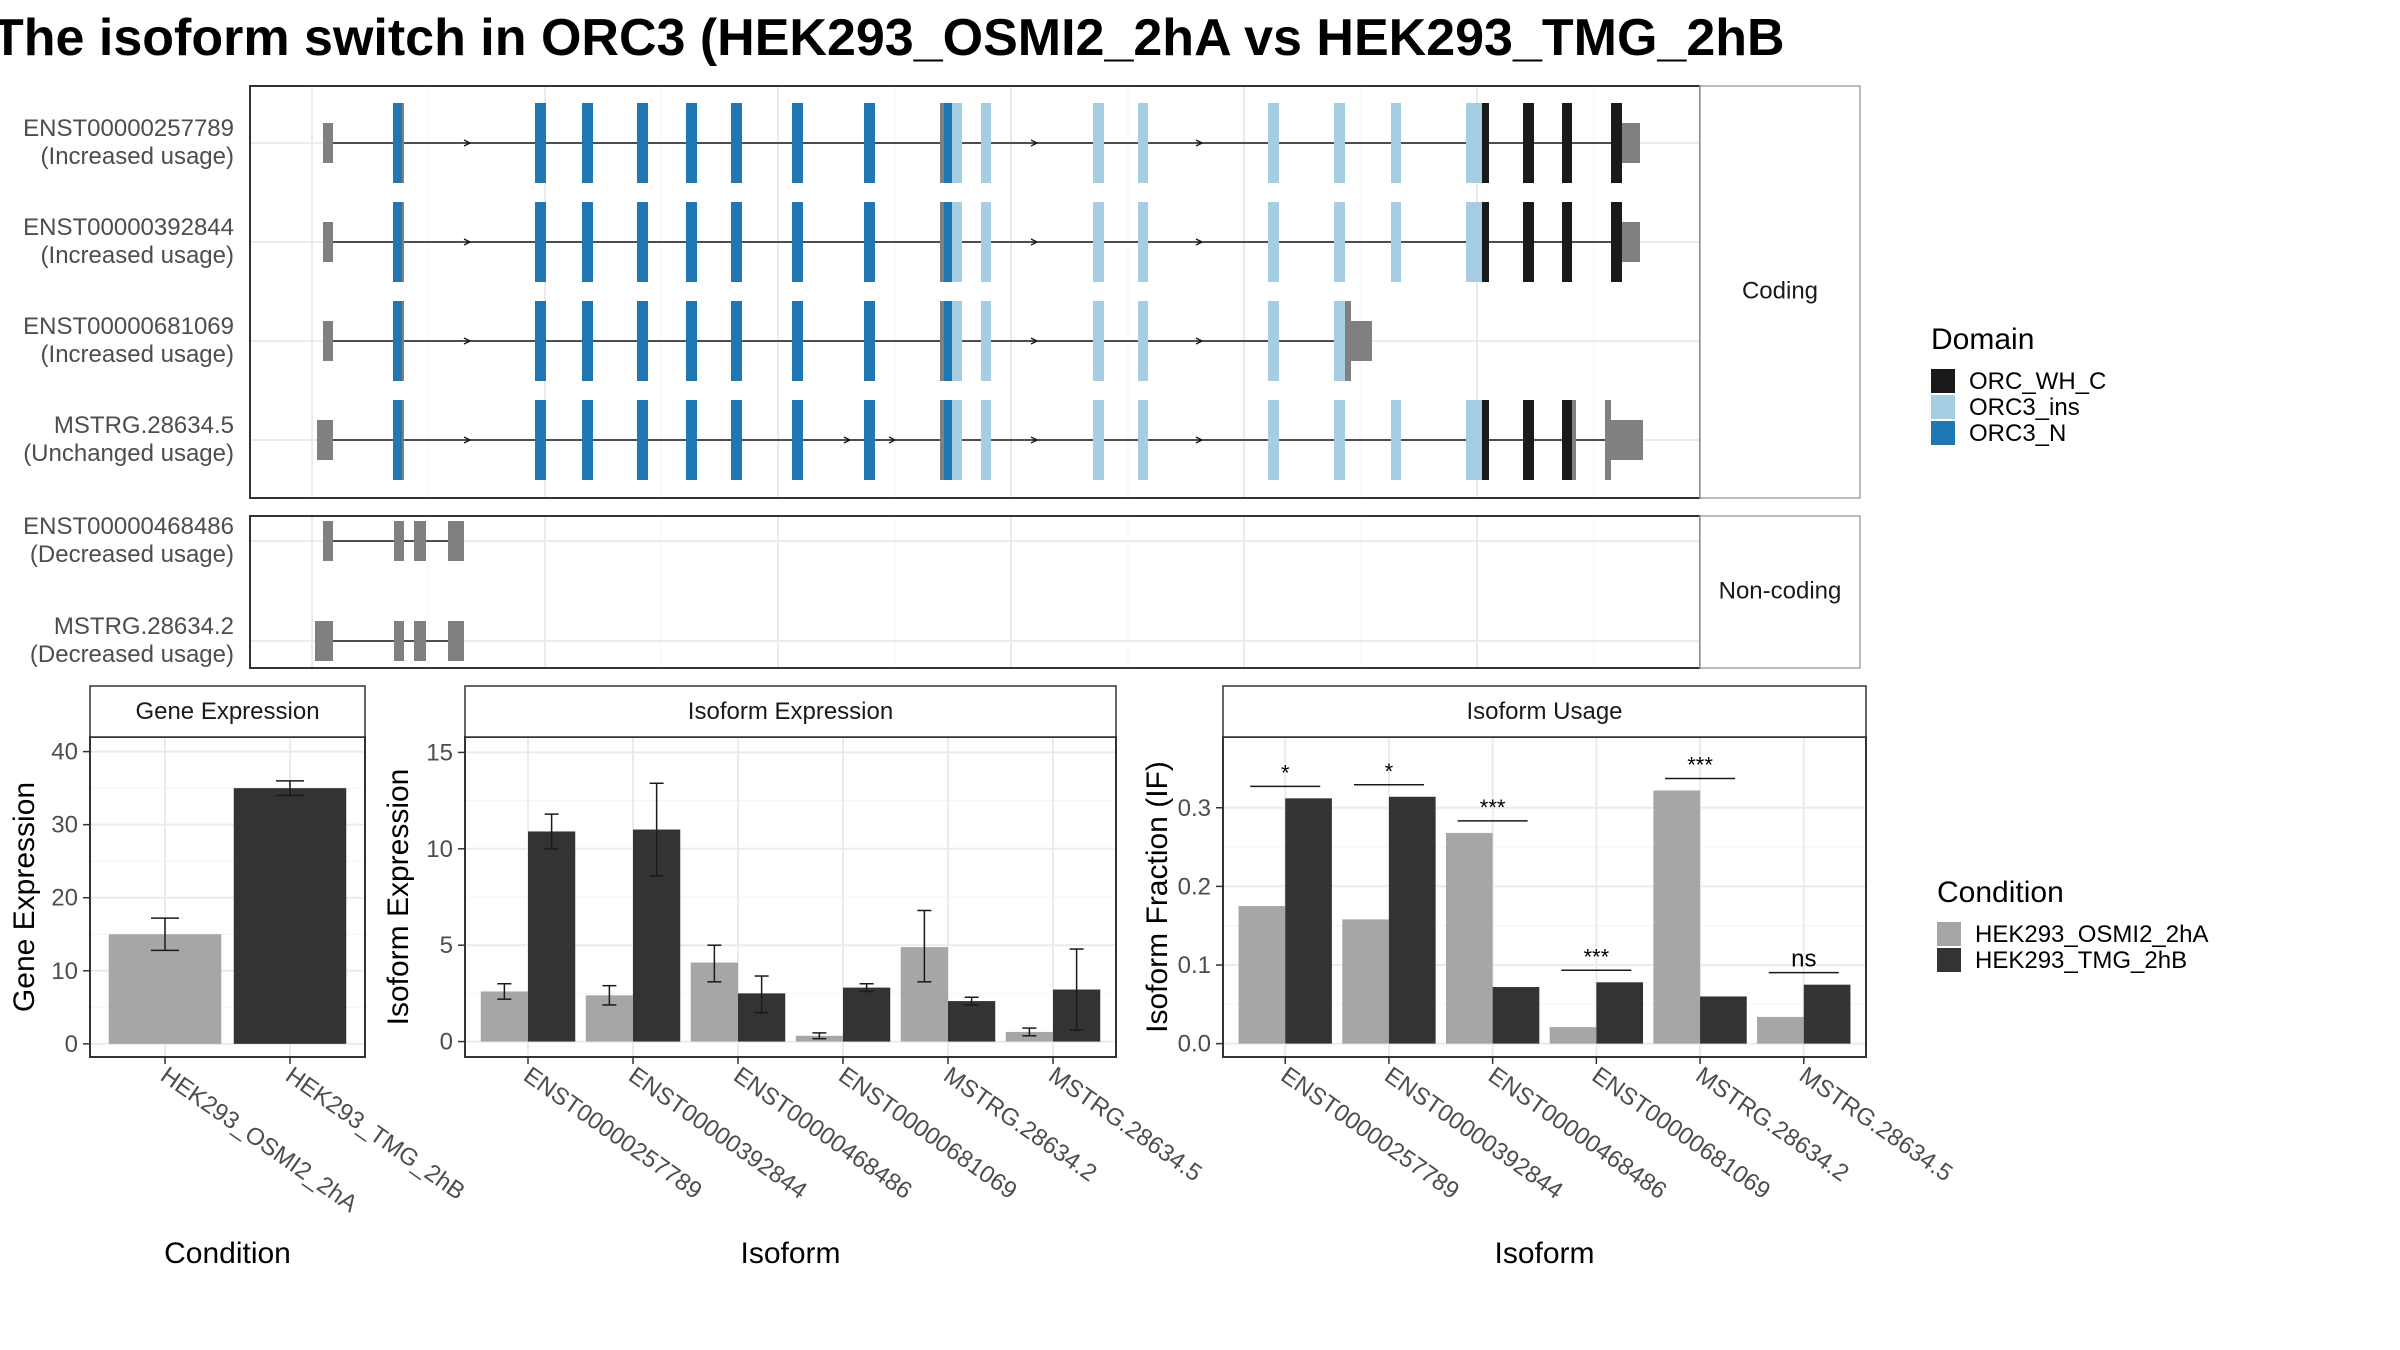  Describe the element at coordinates (64, 898) in the screenshot. I see `chart-0-ytick-label: 20` at that location.